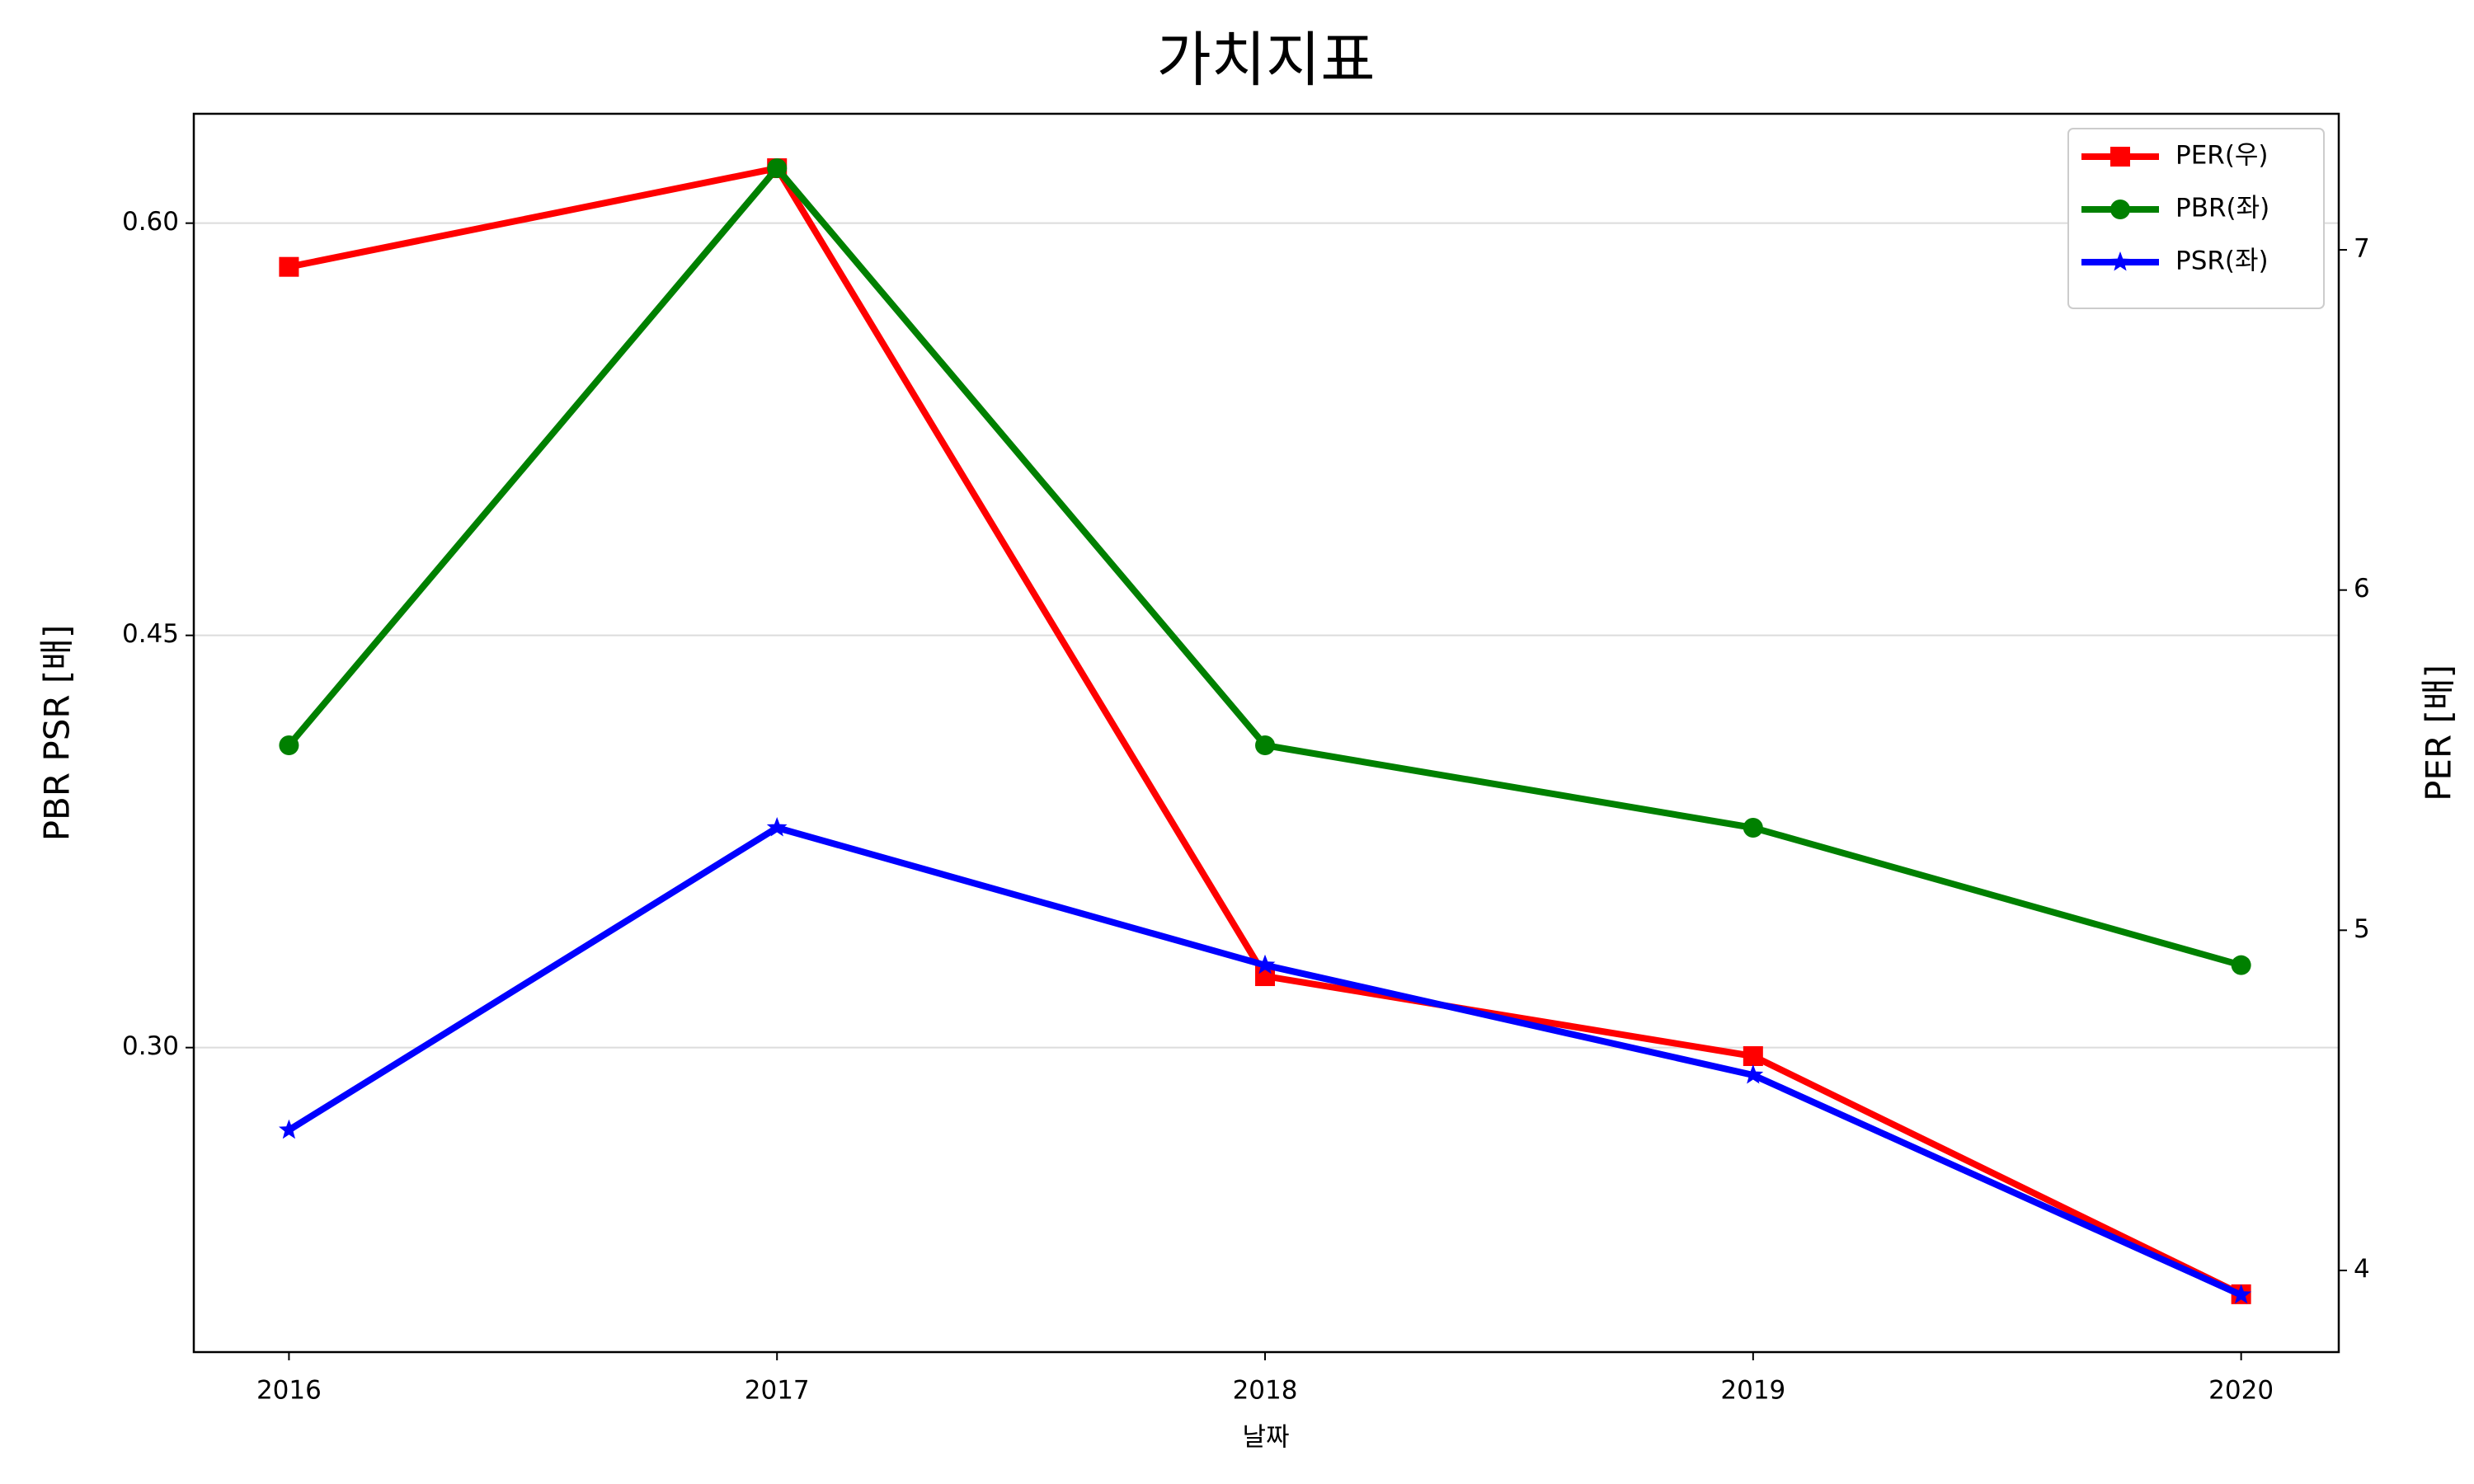  Describe the element at coordinates (2362, 249) in the screenshot. I see `y2-tick-label: 7` at that location.